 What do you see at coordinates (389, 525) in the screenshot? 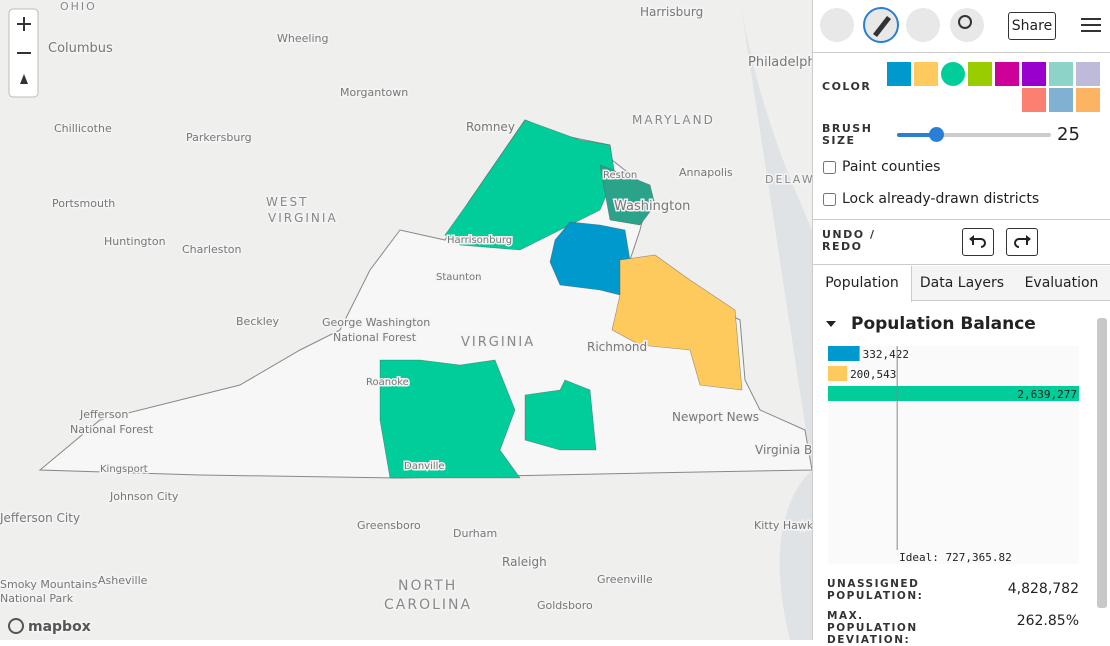
I see `map-label: Greensboro` at bounding box center [389, 525].